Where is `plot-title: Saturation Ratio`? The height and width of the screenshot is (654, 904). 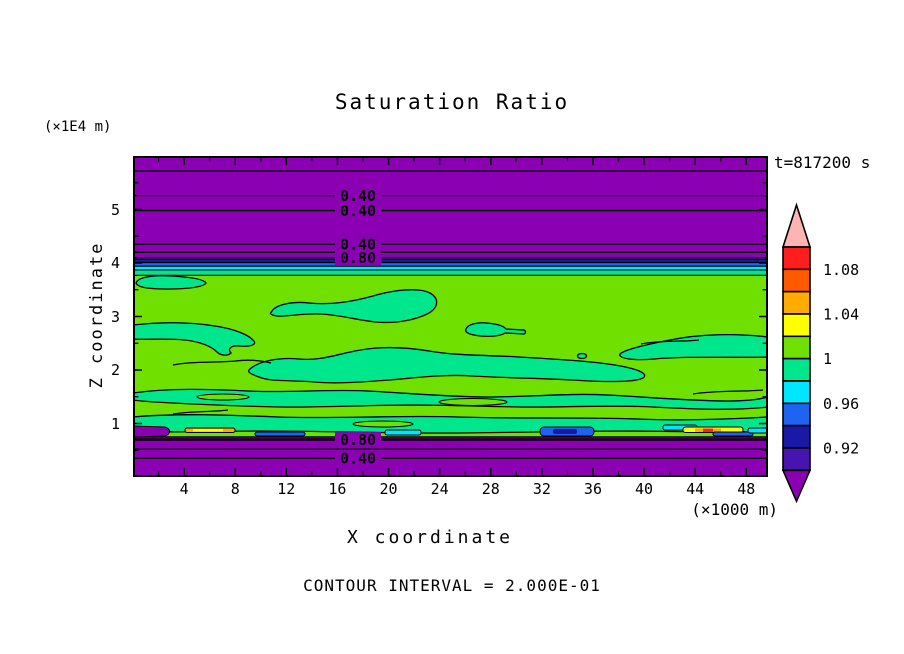
plot-title: Saturation Ratio is located at coordinates (452, 102).